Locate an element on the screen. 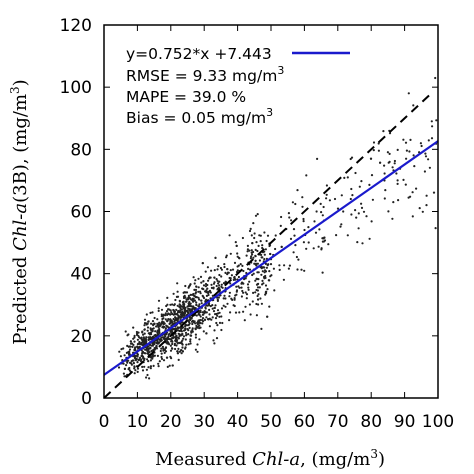 The image size is (474, 474). x-tick-label: 20 is located at coordinates (171, 422).